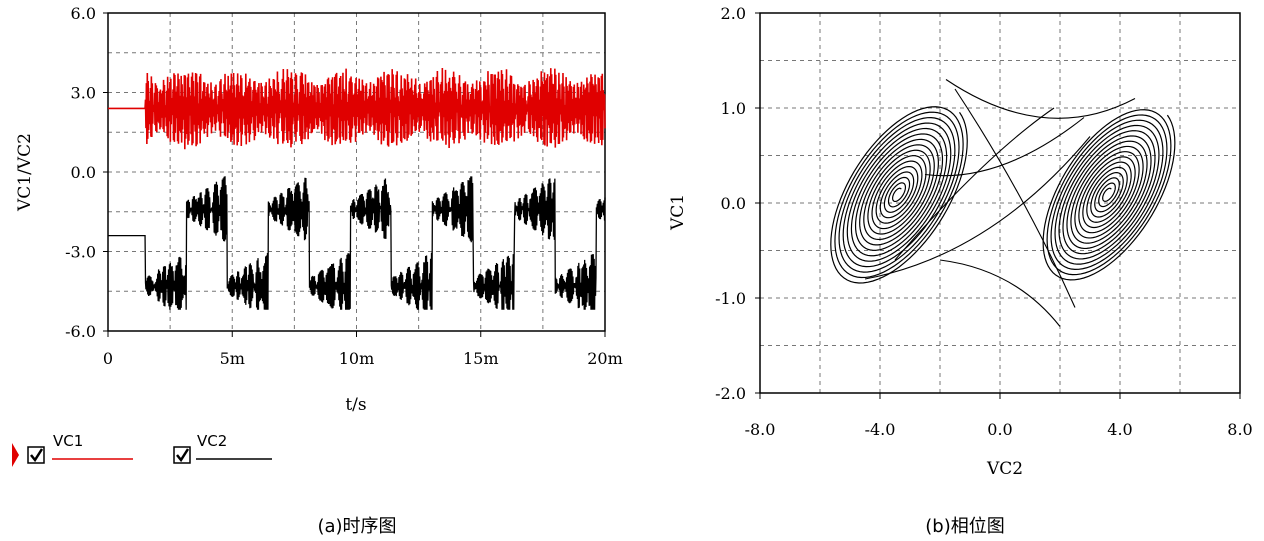  I want to click on phase-plot-attractor, so click(1003, 203).